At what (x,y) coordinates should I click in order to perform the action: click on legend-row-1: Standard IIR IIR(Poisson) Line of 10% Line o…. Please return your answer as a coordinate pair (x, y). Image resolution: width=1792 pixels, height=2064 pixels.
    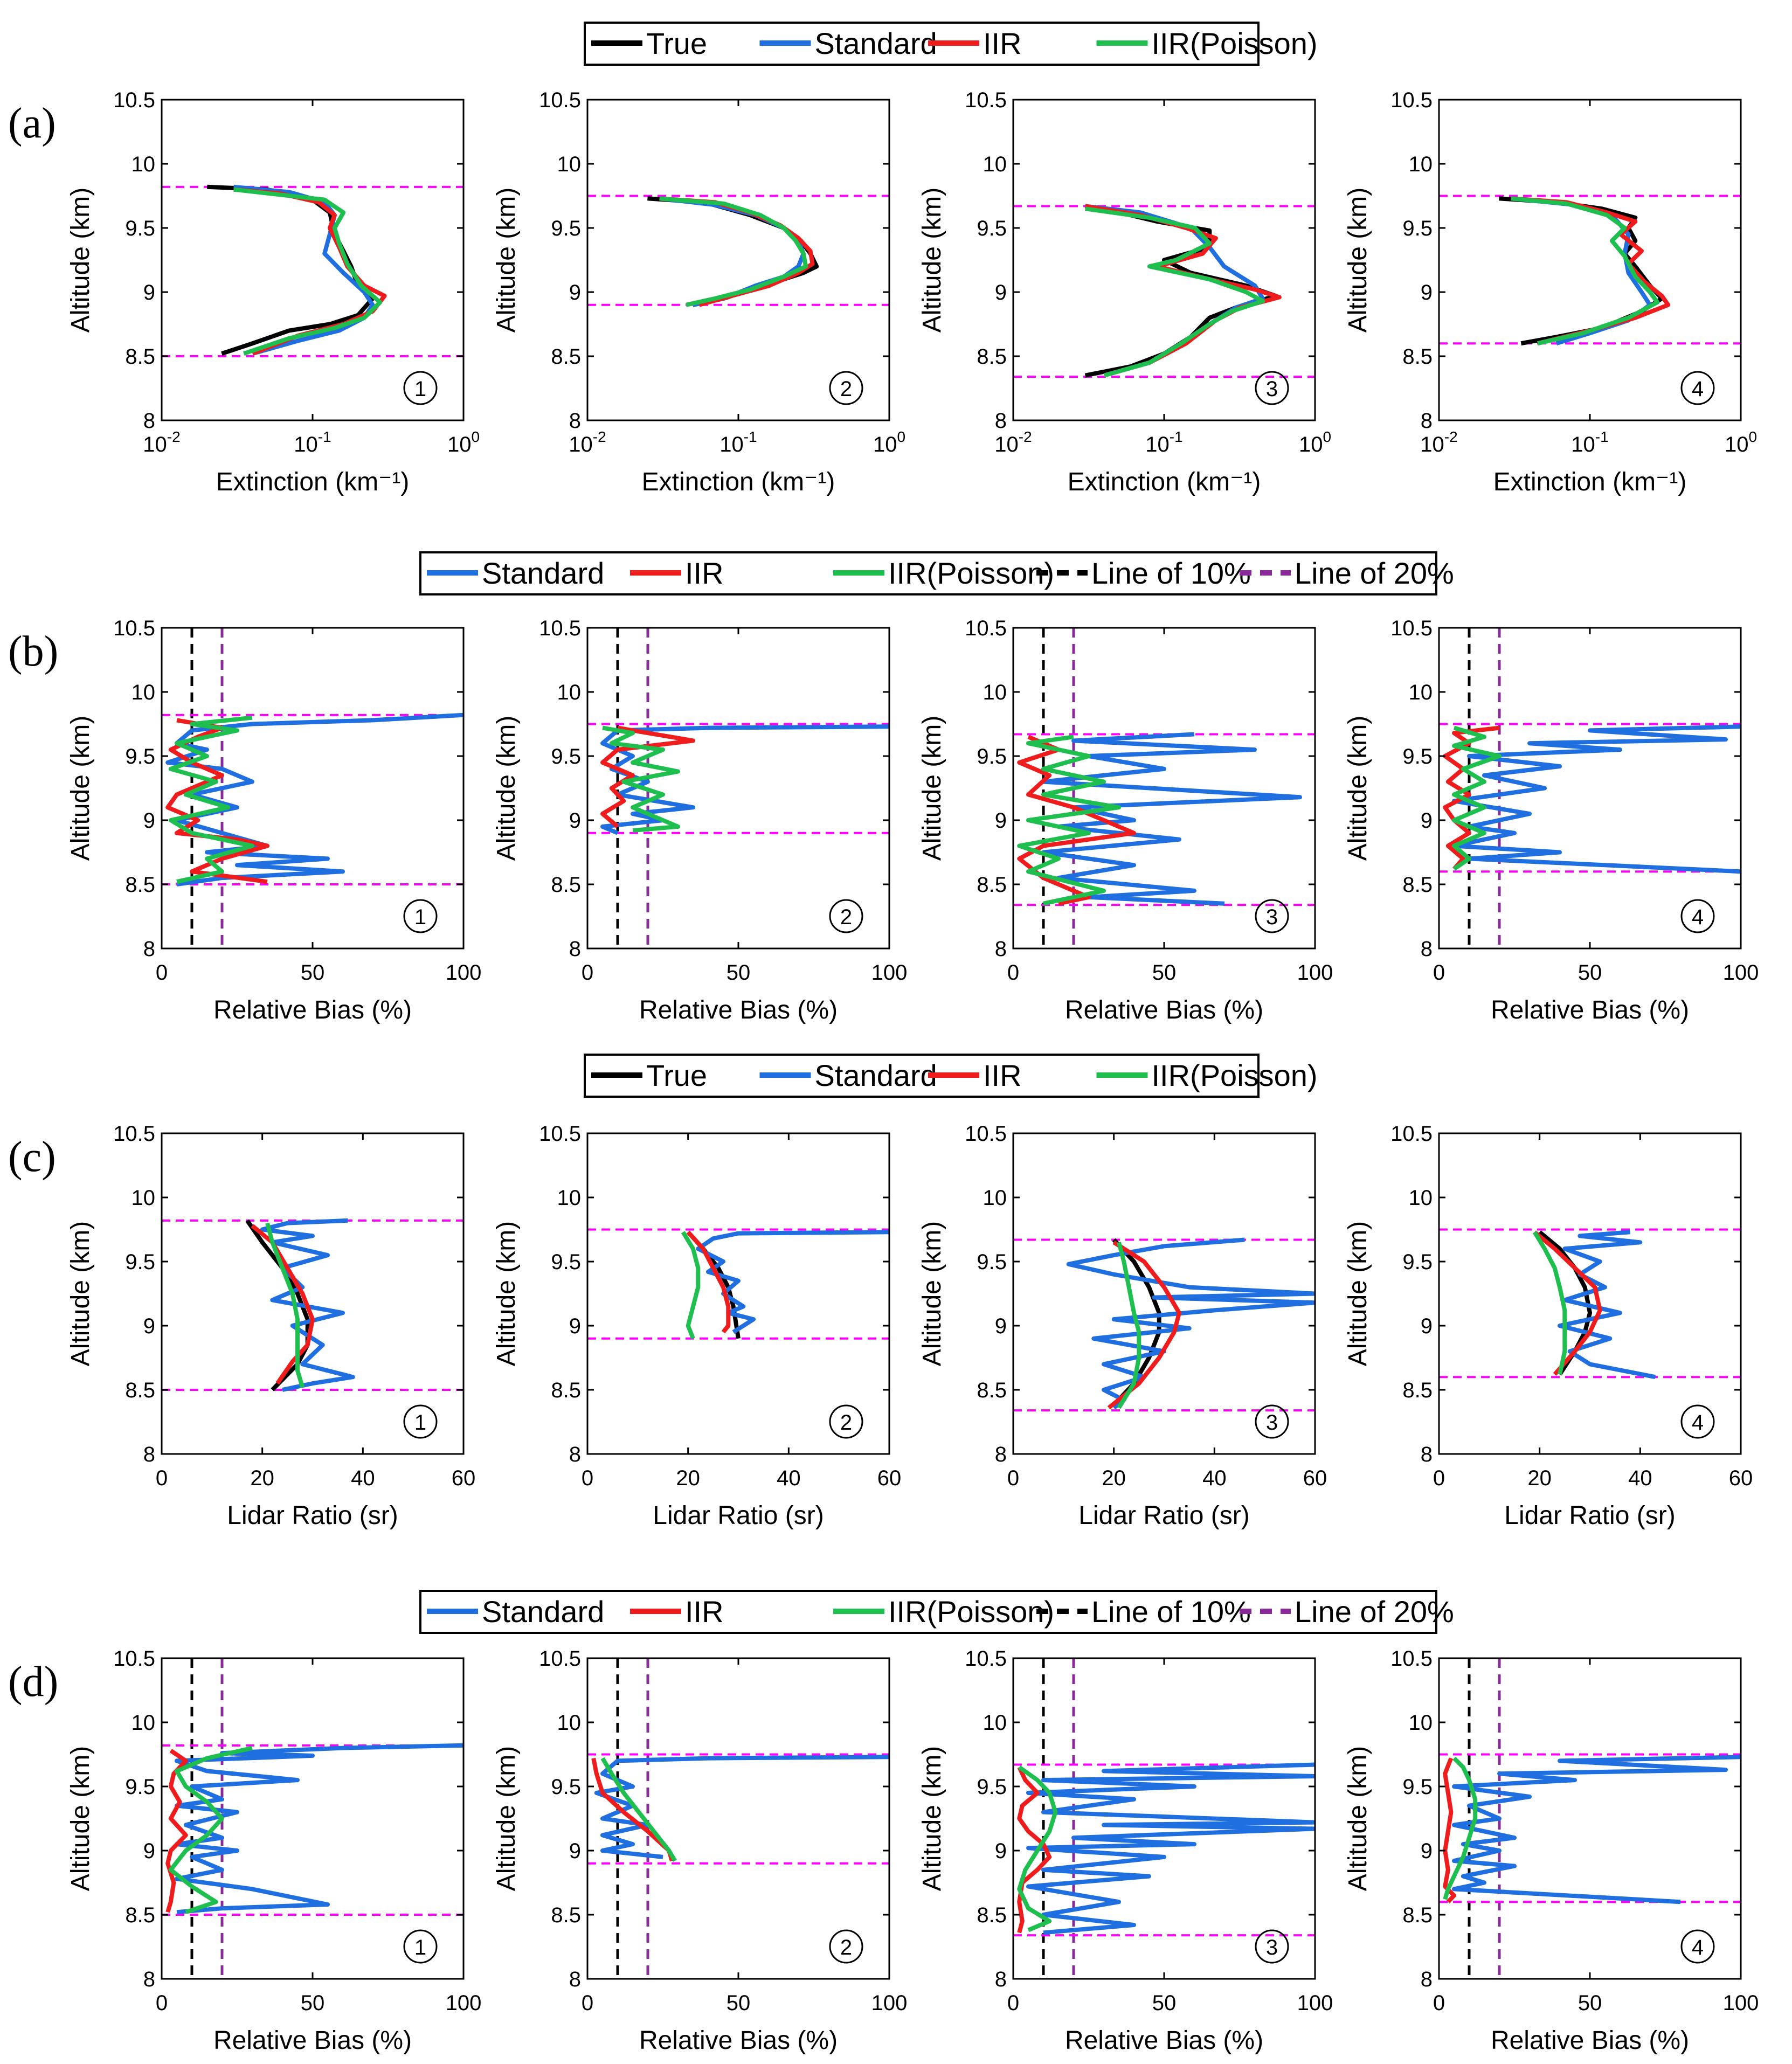
    Looking at the image, I should click on (936, 573).